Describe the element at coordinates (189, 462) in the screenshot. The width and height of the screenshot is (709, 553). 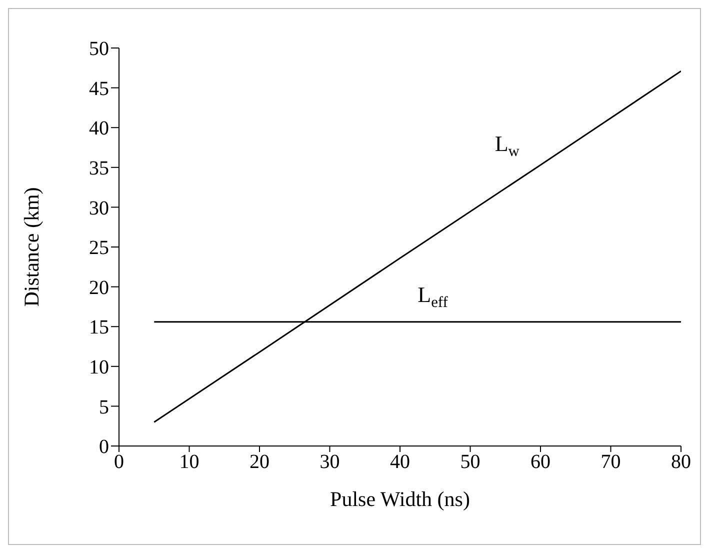
I see `x-tick-label: 10` at that location.